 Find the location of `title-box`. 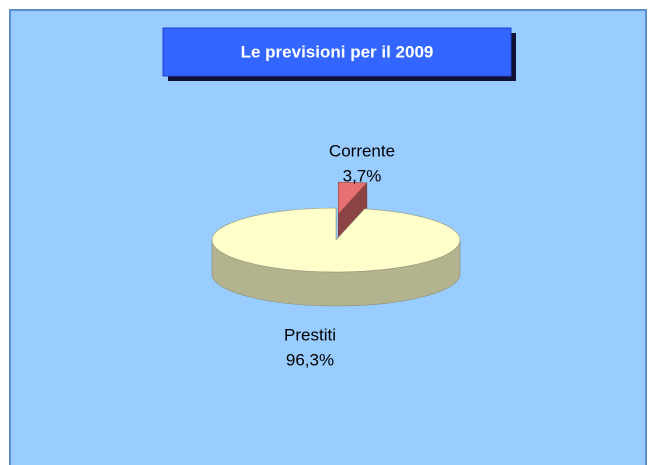

title-box is located at coordinates (337, 52).